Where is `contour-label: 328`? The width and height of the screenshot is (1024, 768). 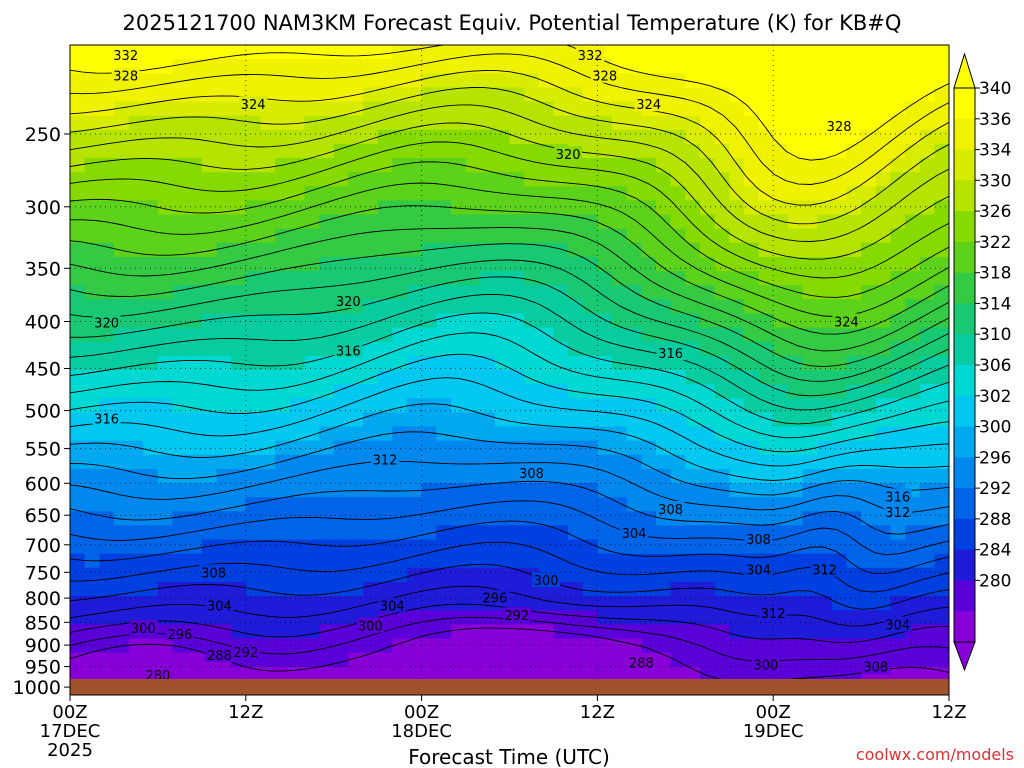 contour-label: 328 is located at coordinates (125, 77).